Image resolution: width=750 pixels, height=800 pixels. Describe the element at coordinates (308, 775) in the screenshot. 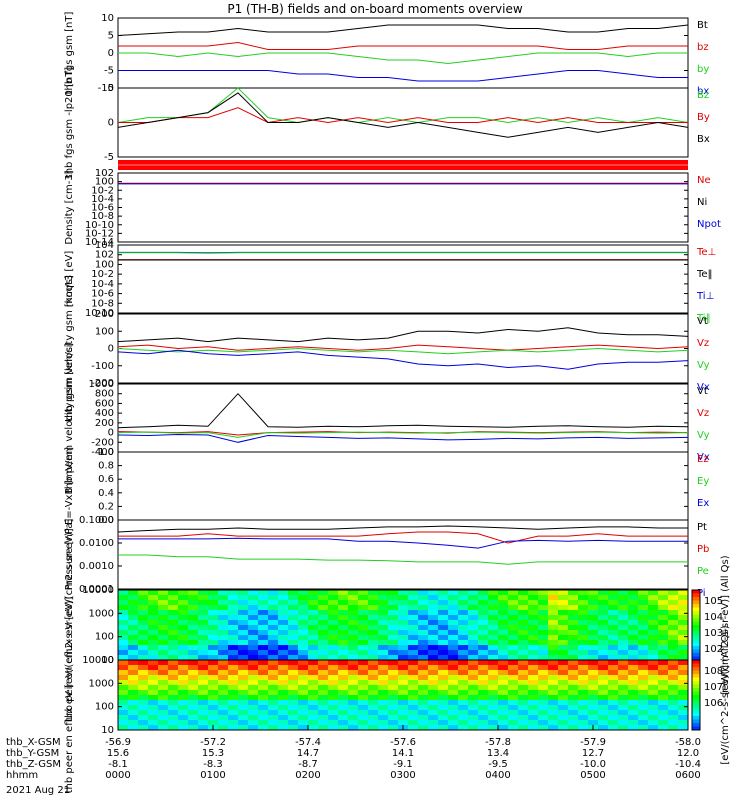

I see `ephem-value: 0200` at that location.